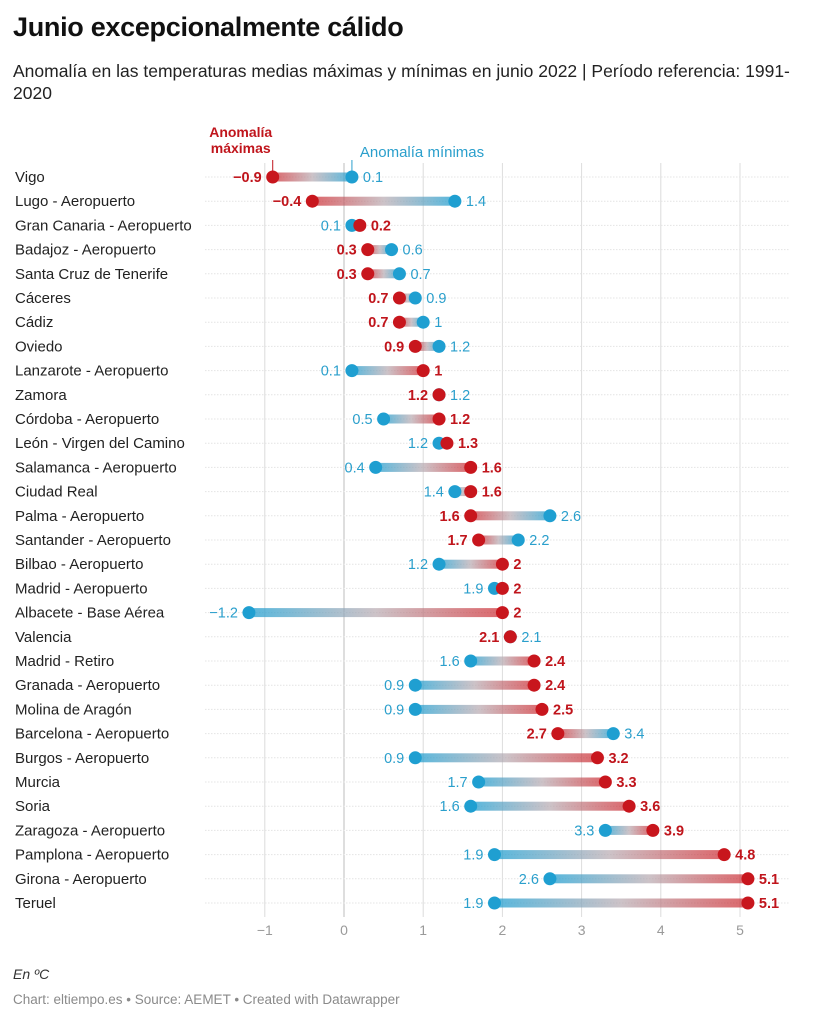  Describe the element at coordinates (344, 930) in the screenshot. I see `x-tick-label: 0` at that location.